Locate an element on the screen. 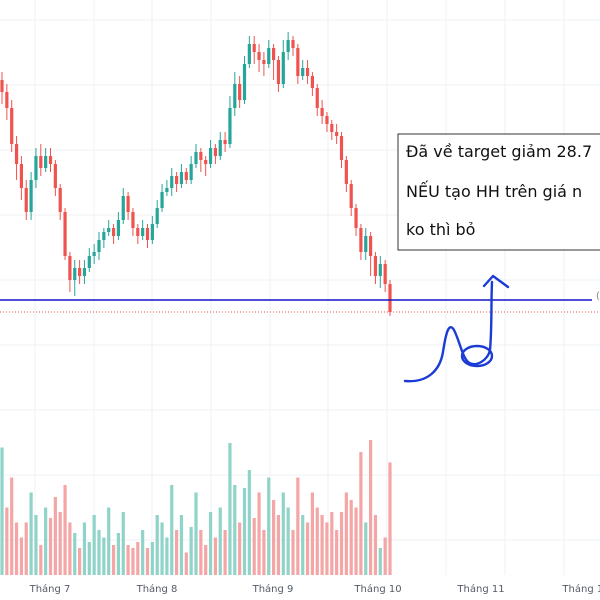  price-scale-edge-label: ( is located at coordinates (598, 296).